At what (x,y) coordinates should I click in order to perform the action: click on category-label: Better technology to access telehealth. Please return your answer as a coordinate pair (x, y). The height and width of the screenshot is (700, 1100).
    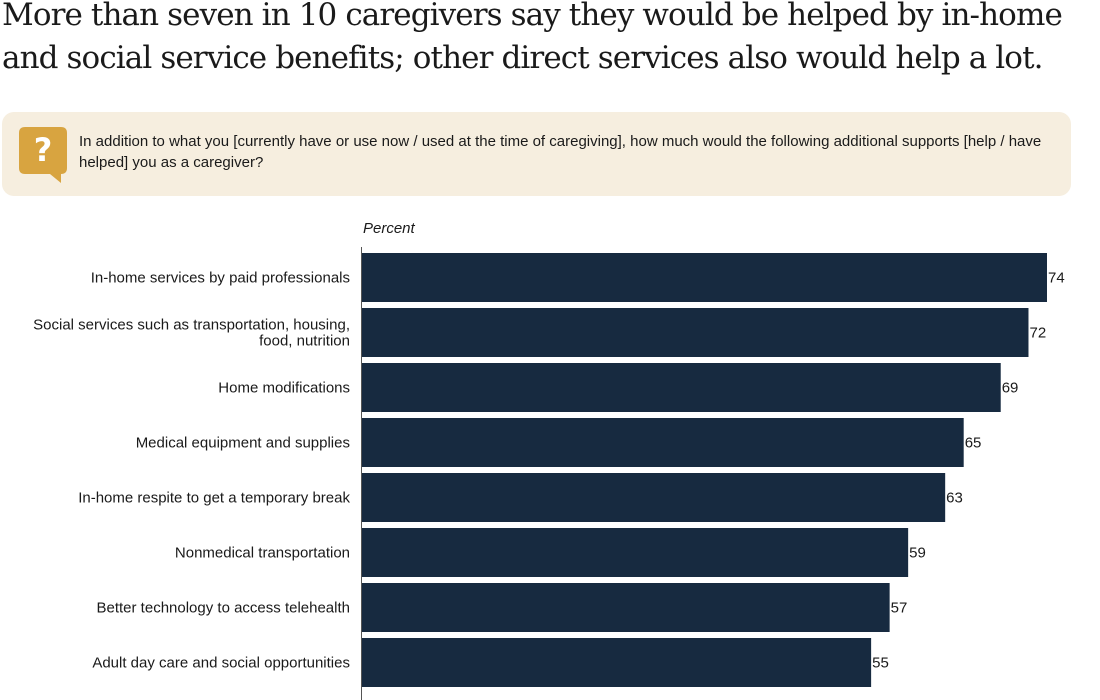
    Looking at the image, I should click on (224, 608).